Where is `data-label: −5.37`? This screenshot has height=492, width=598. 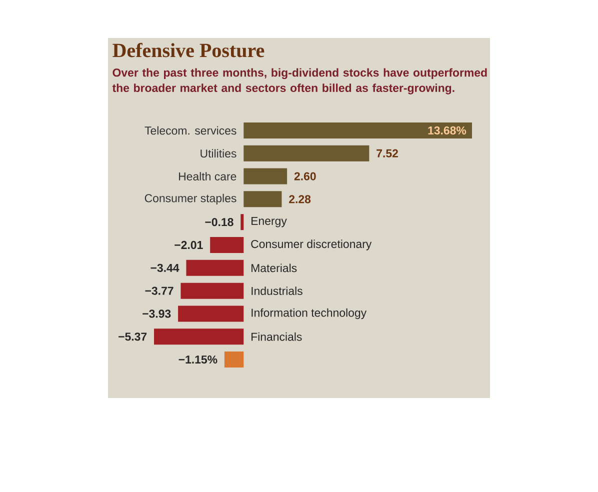
data-label: −5.37 is located at coordinates (132, 336).